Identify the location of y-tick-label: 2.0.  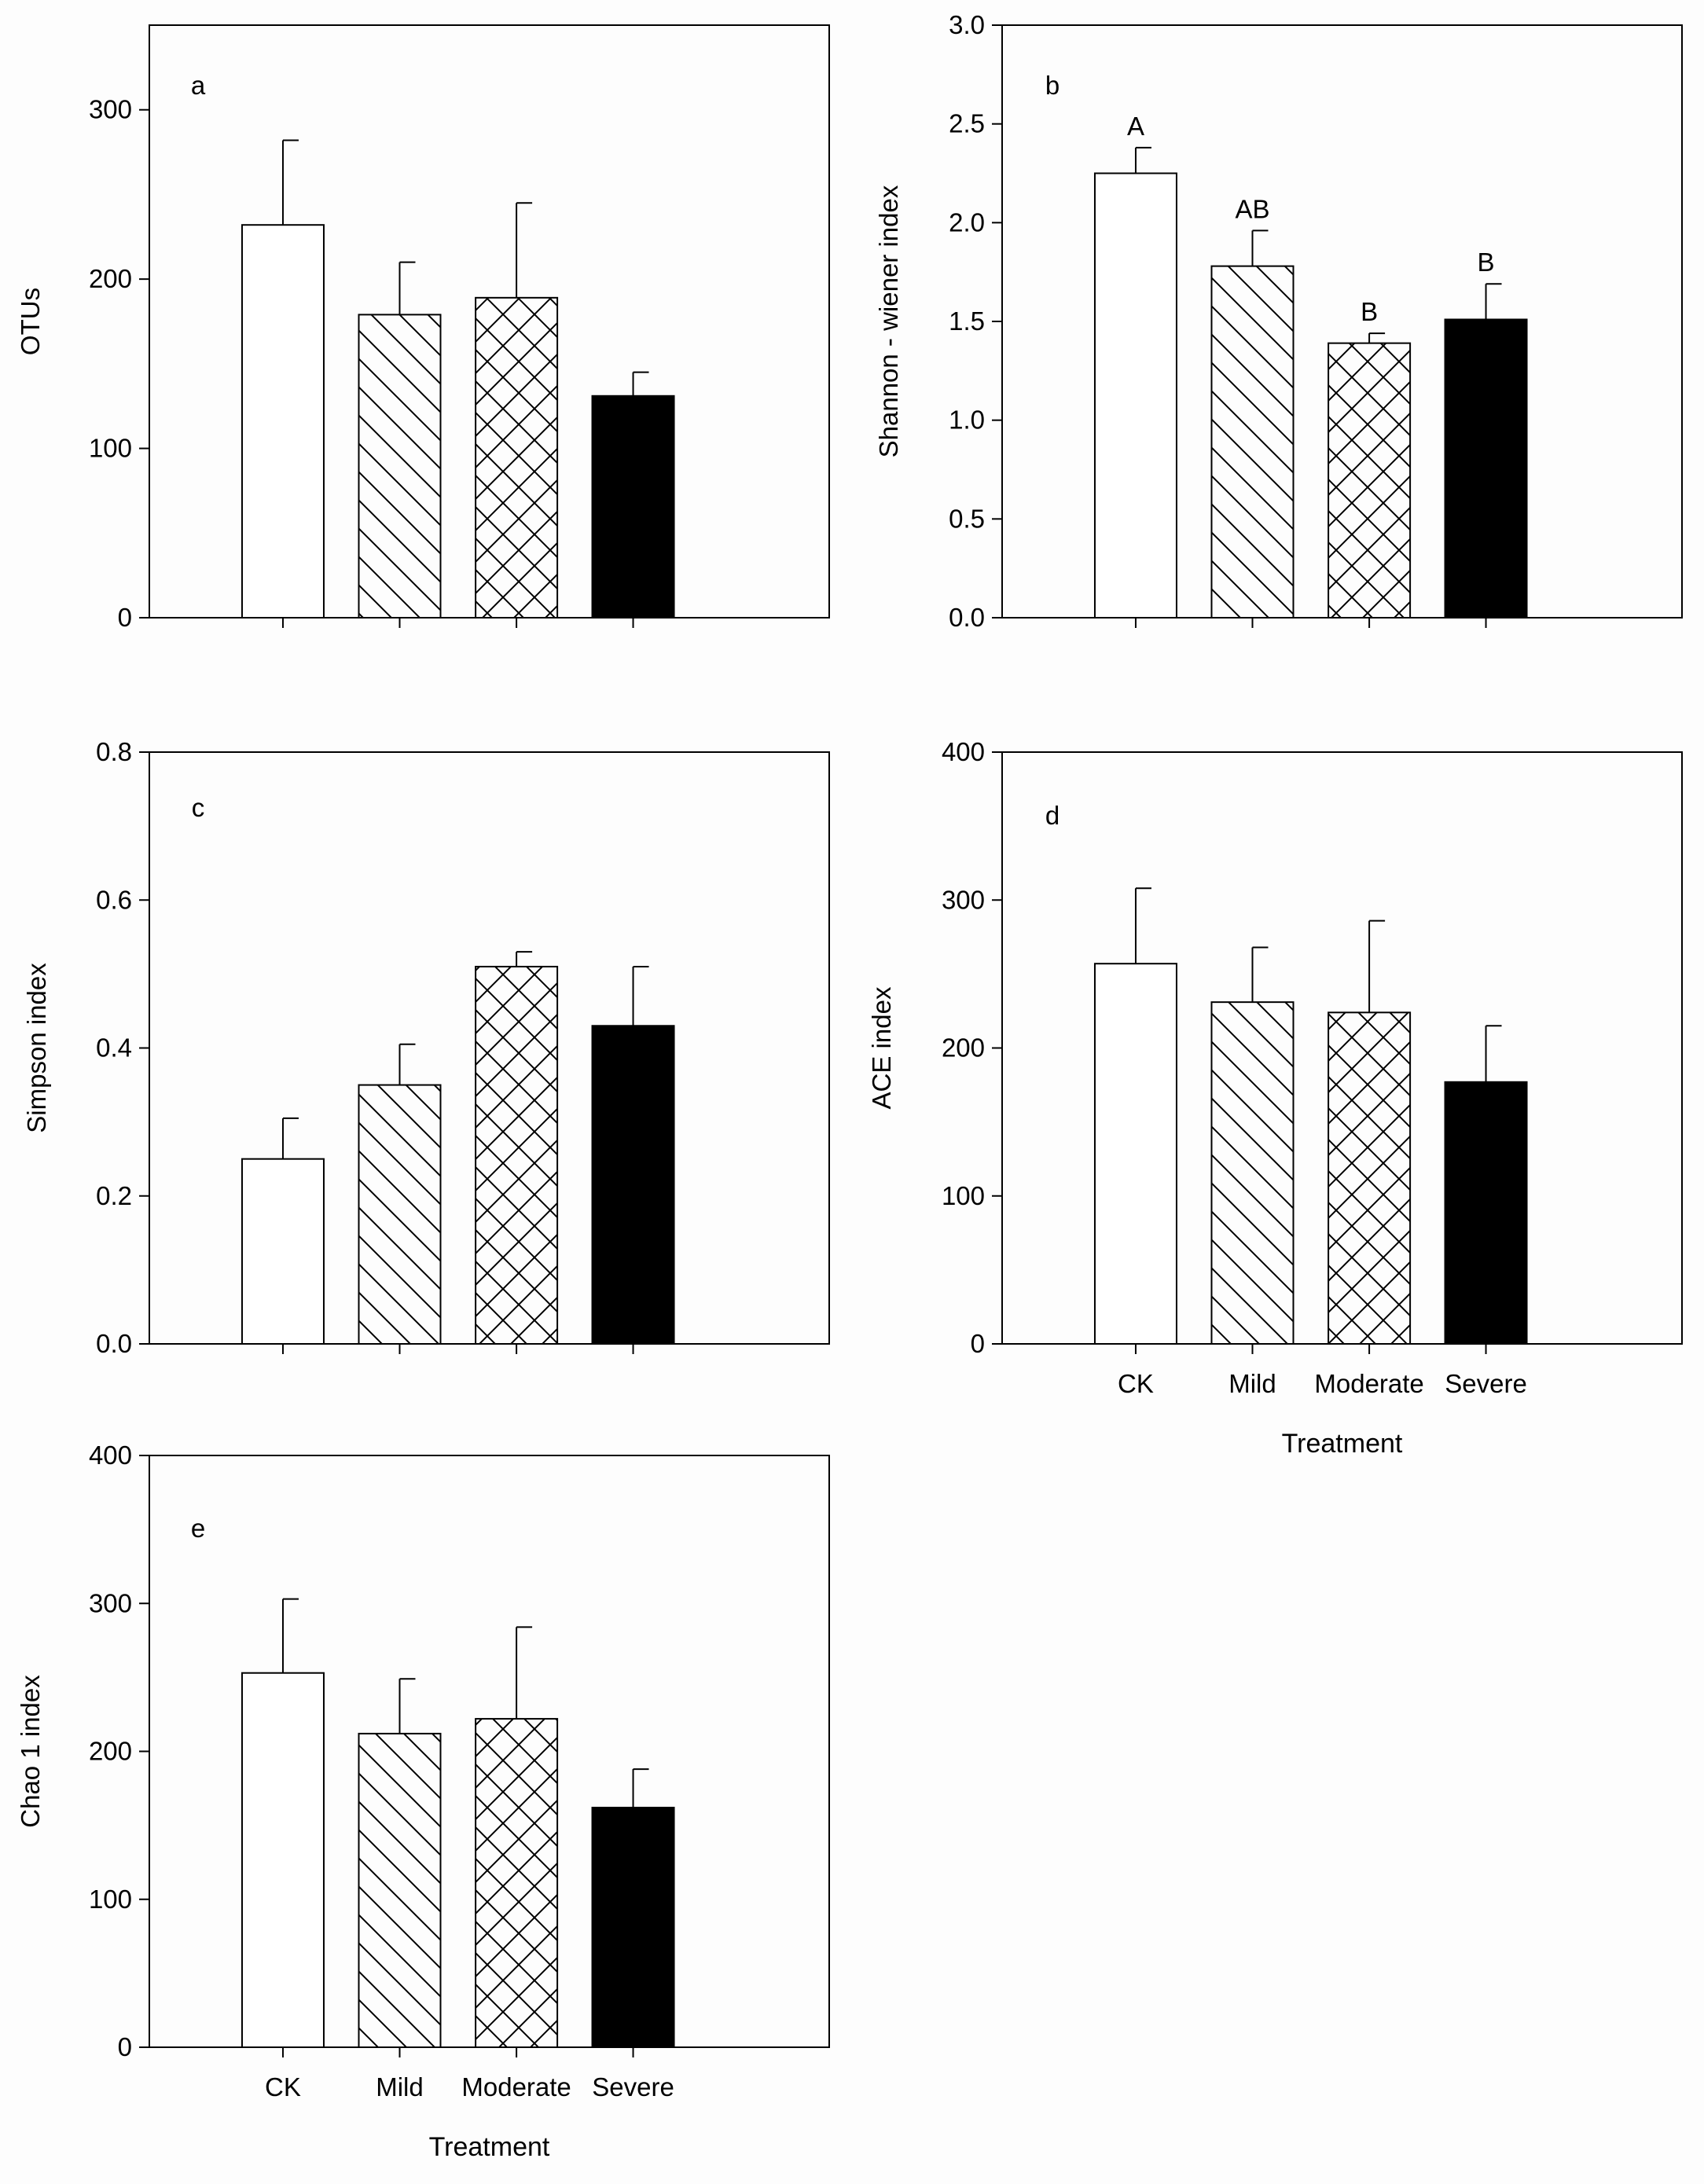
(967, 222).